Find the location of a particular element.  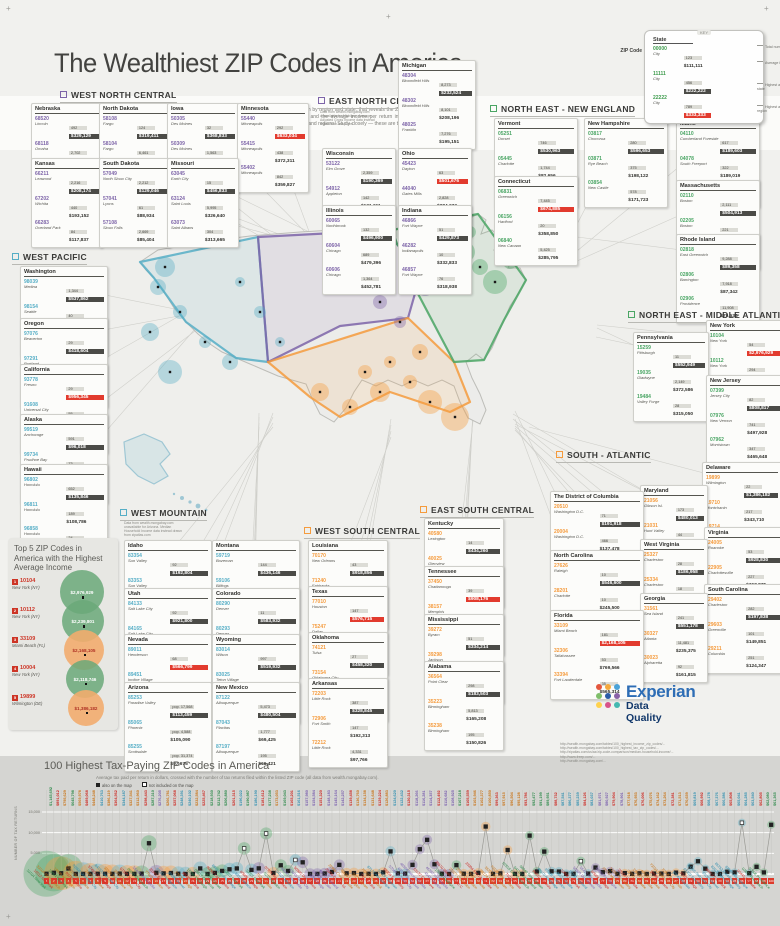

city-name: Point Clear is located at coordinates (438, 681).